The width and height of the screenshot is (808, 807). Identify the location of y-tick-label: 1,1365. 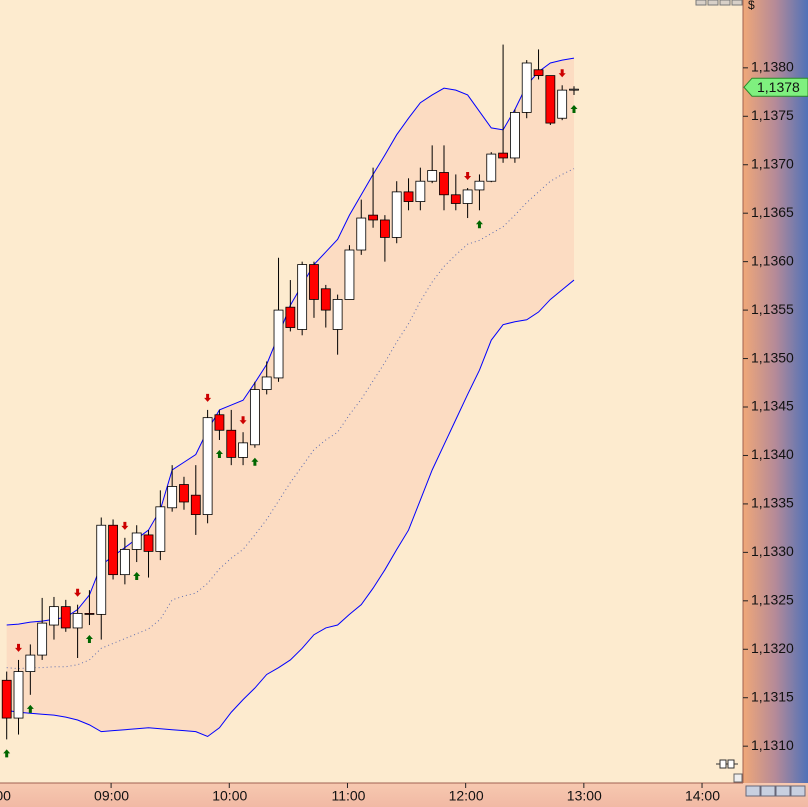
(772, 212).